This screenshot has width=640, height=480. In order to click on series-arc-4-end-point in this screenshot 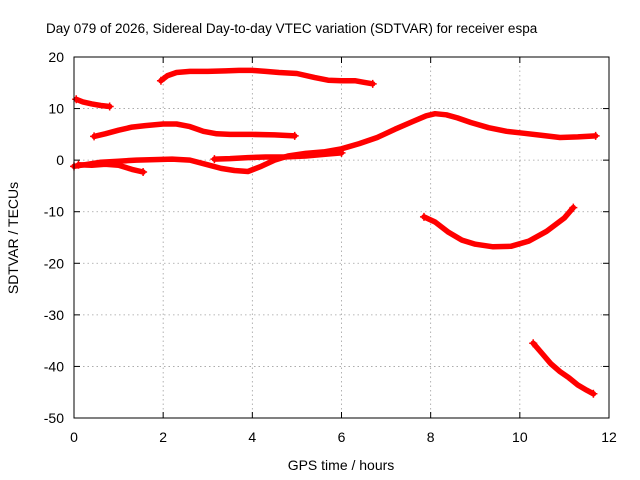, I will do `click(595, 135)`.